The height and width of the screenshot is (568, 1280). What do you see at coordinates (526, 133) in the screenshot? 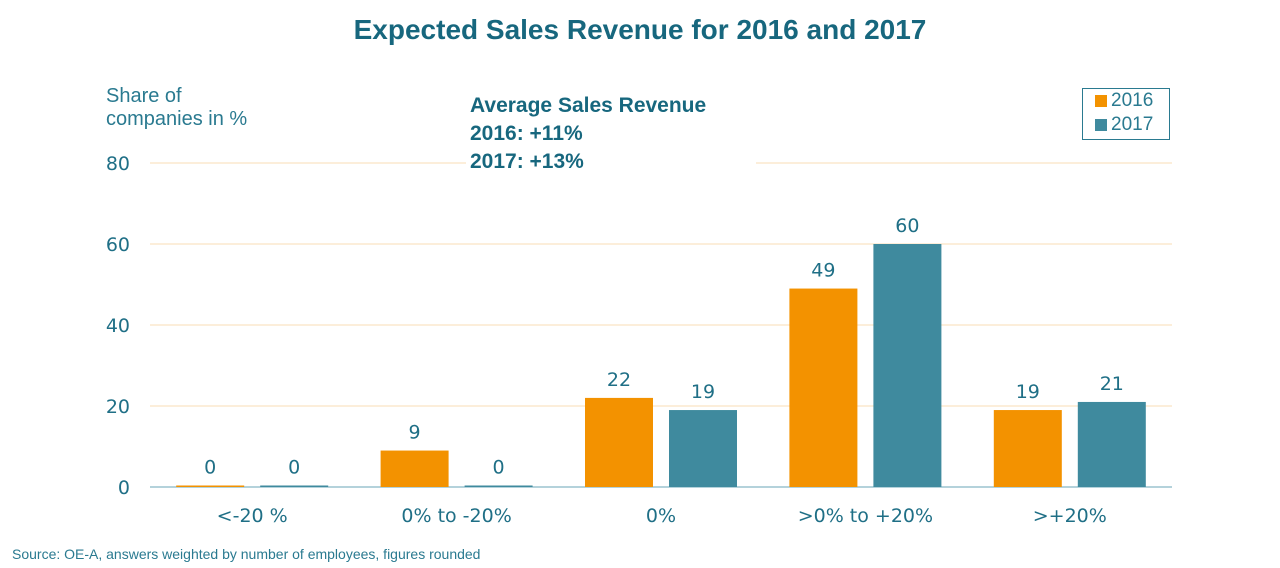
I see `annotation-2016: 2016: +11%` at bounding box center [526, 133].